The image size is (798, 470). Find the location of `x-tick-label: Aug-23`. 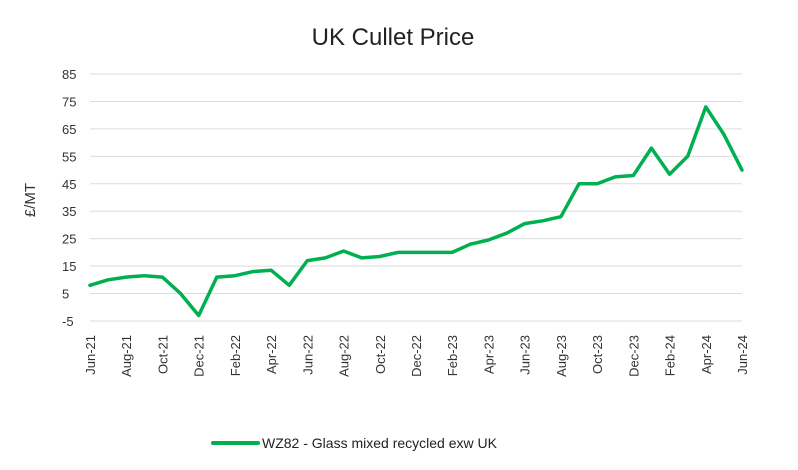

x-tick-label: Aug-23 is located at coordinates (561, 356).